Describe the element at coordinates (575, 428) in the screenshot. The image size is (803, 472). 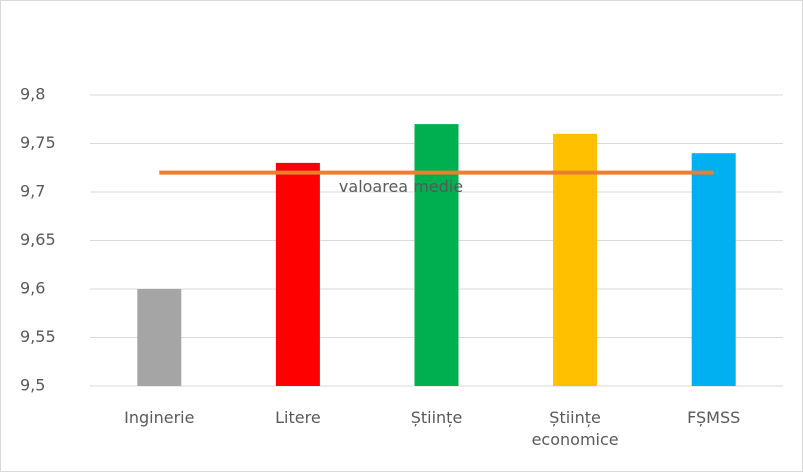
I see `x-tick-label: Științe economice` at that location.